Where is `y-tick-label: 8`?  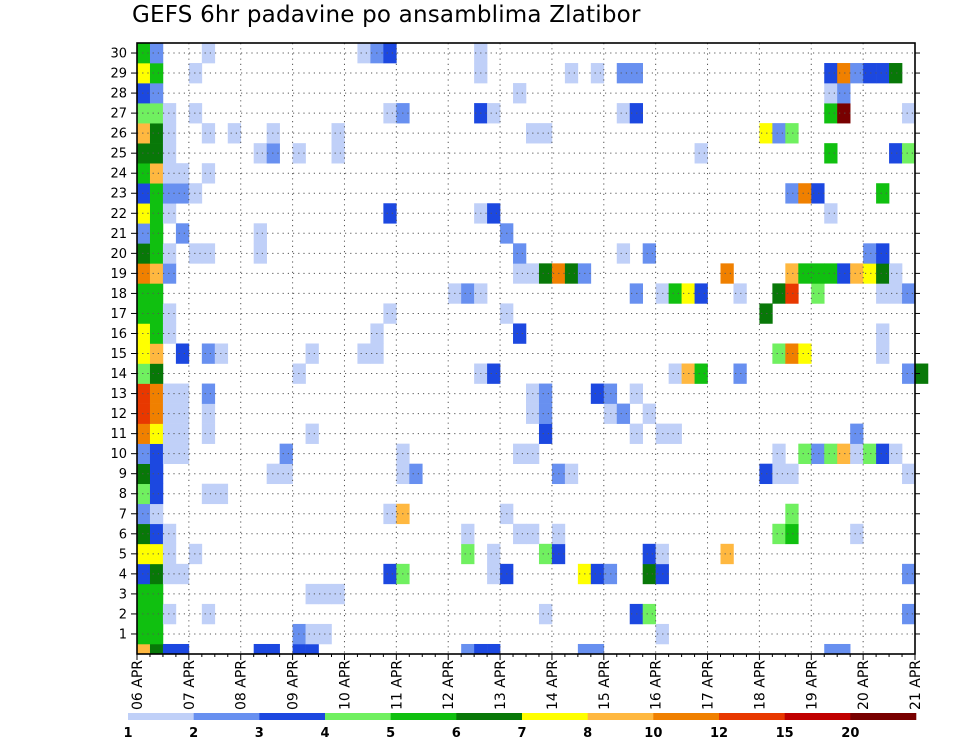
y-tick-label: 8 is located at coordinates (123, 494).